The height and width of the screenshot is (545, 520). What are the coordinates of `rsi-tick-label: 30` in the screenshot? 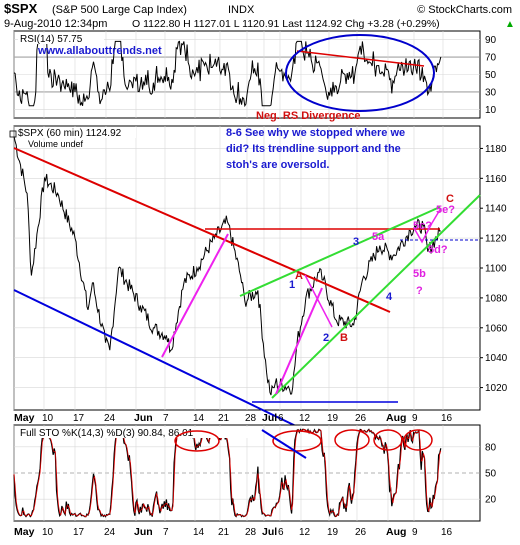 It's located at (491, 92).